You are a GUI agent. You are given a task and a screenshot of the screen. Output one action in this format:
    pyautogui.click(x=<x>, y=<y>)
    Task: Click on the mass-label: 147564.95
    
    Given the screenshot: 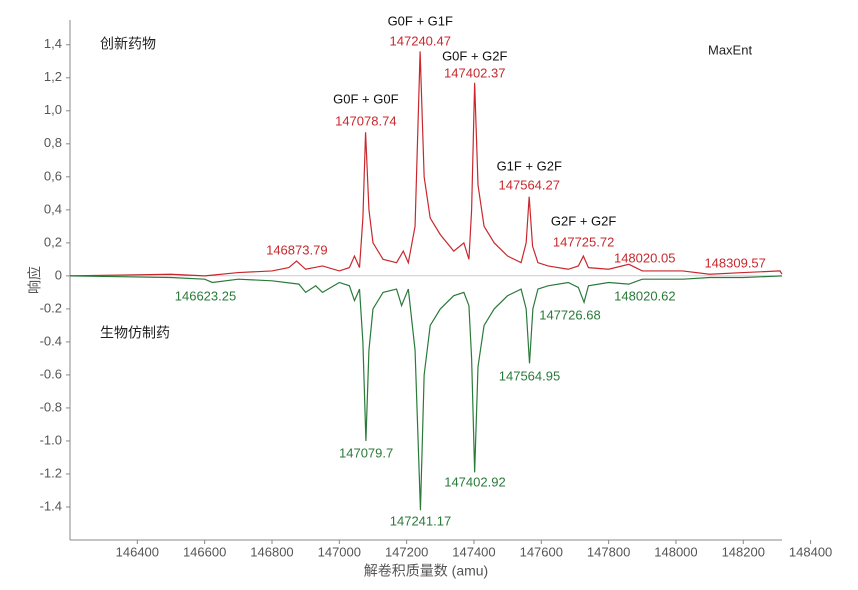 What is the action you would take?
    pyautogui.click(x=529, y=375)
    